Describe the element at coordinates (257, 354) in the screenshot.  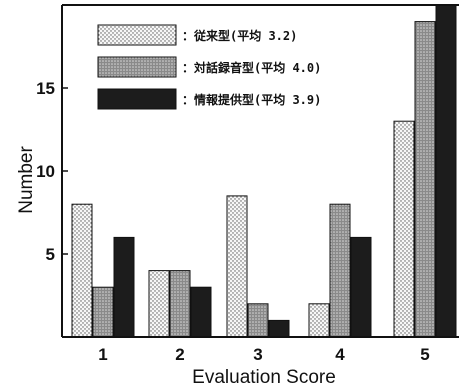
I see `x-tick-label: 3` at that location.